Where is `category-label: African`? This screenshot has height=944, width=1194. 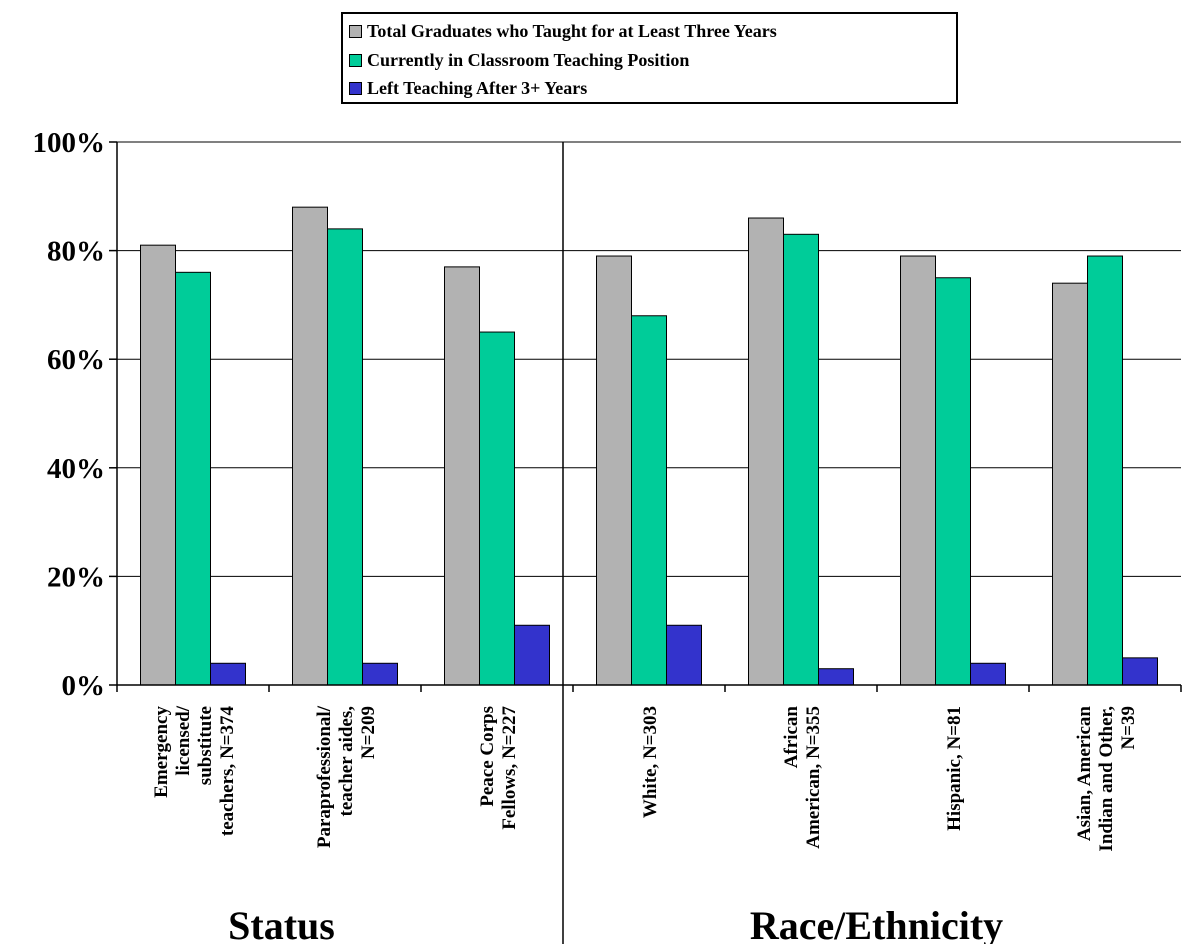
category-label: African is located at coordinates (791, 737).